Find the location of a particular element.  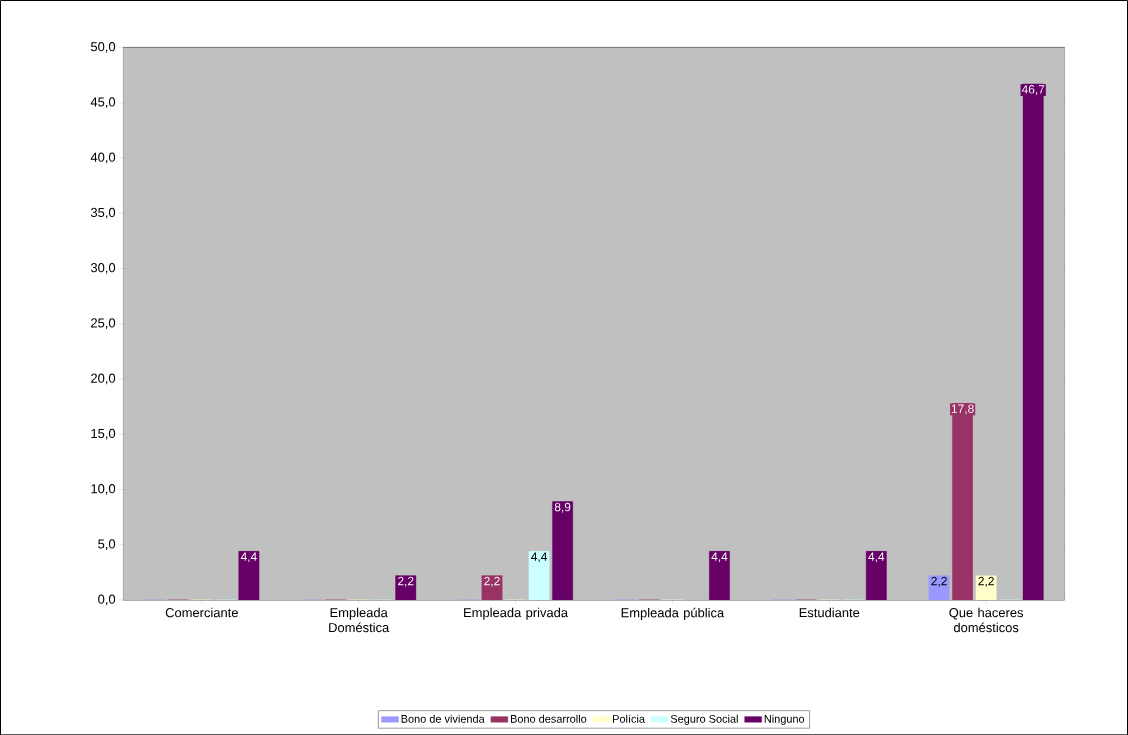

y-tick-label: 20,0 is located at coordinates (103, 379).